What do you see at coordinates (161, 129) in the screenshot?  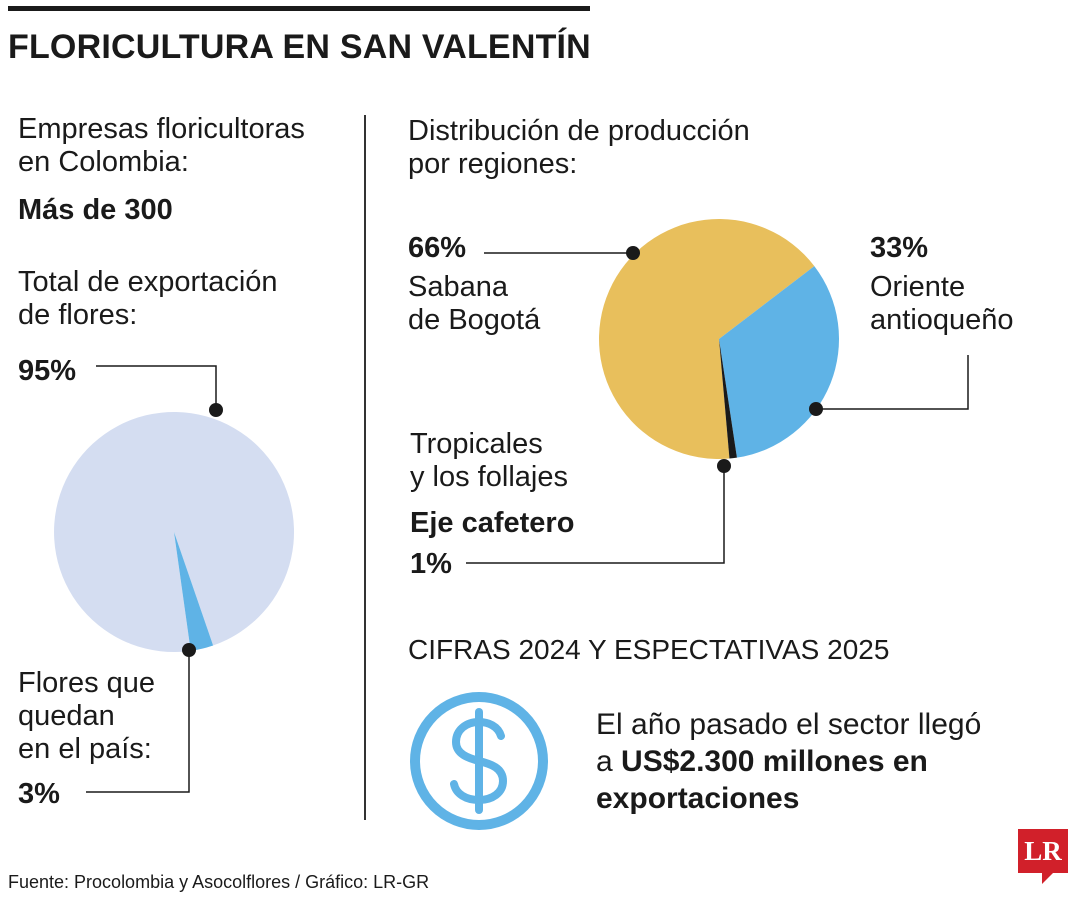 I see `companies-label-line: Empresas floricultoras` at bounding box center [161, 129].